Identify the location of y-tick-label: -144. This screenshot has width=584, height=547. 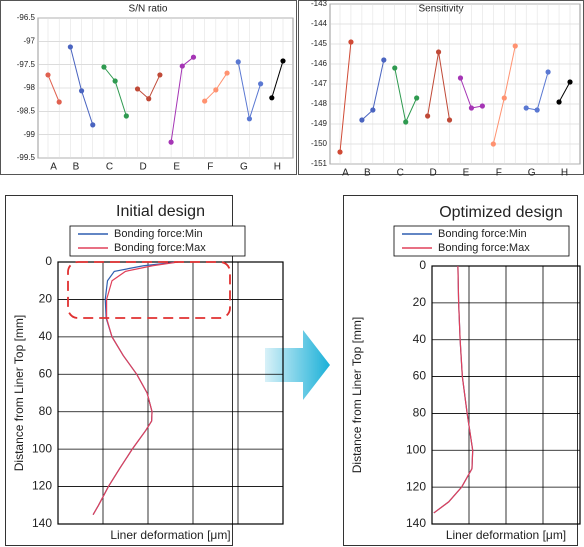
(319, 23).